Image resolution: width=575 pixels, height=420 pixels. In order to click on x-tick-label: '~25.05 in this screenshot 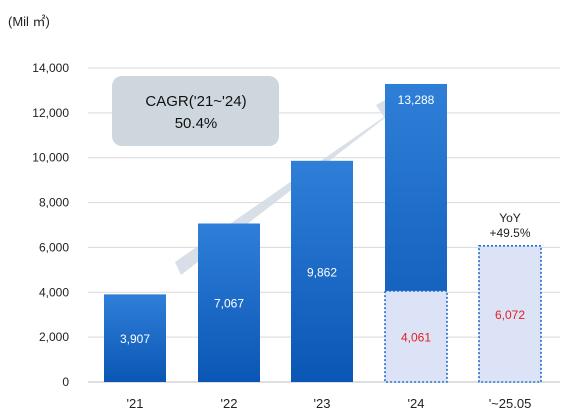, I will do `click(510, 403)`.